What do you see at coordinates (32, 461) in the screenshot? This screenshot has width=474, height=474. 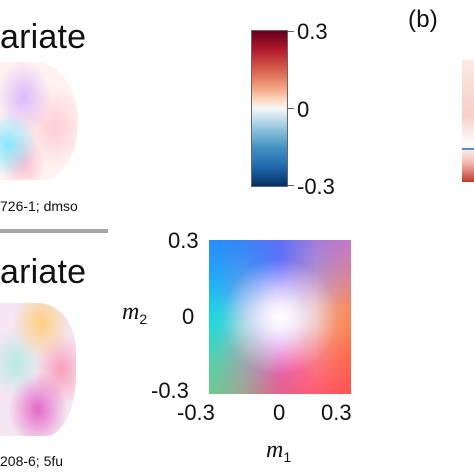 I see `bottom-panel-caption: 208-6; 5fu` at bounding box center [32, 461].